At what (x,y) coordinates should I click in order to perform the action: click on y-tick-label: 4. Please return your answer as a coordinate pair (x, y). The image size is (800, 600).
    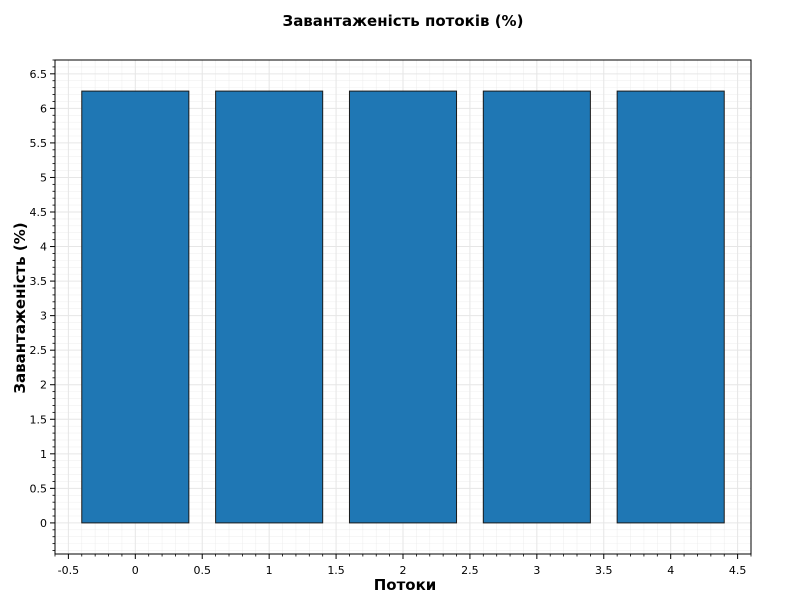
    Looking at the image, I should click on (43, 247).